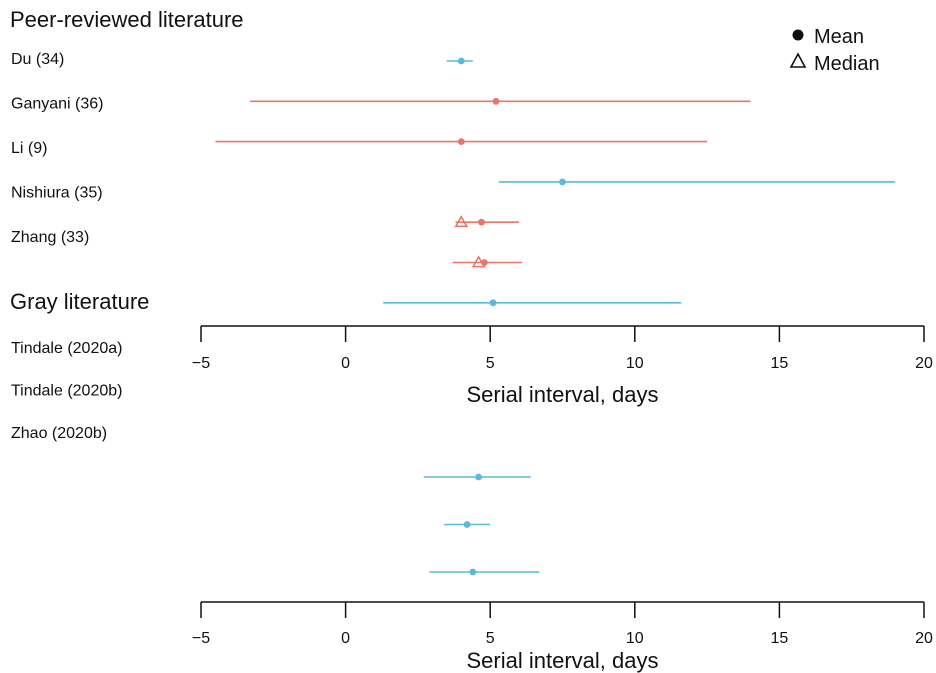  I want to click on legend-median-marker, so click(798, 60).